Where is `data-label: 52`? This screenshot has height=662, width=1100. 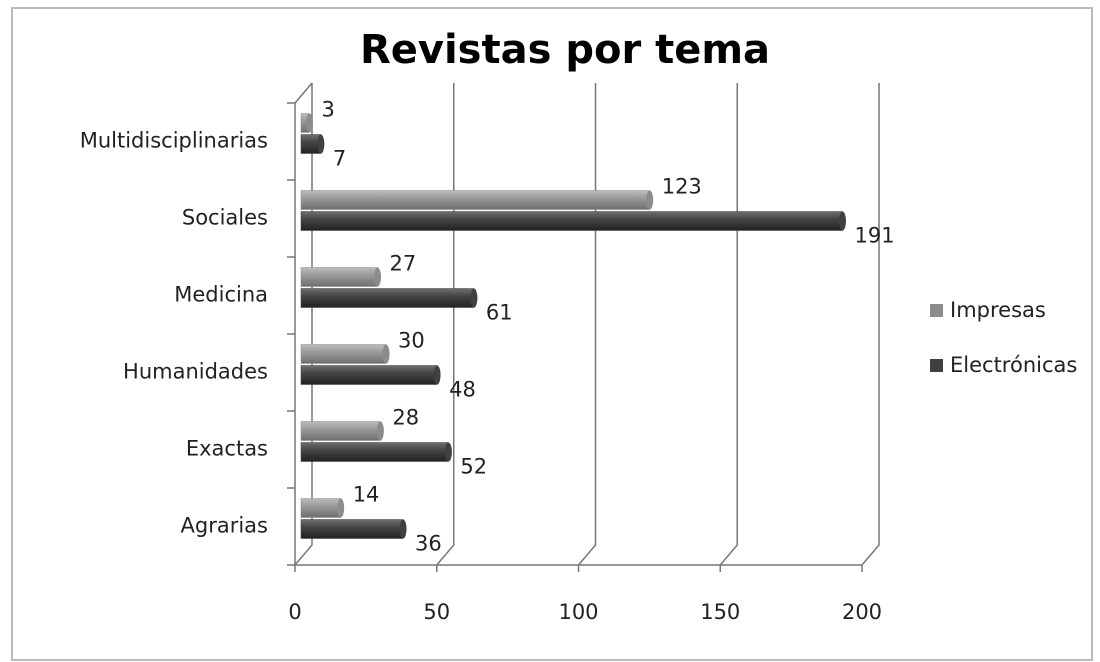
data-label: 52 is located at coordinates (473, 467).